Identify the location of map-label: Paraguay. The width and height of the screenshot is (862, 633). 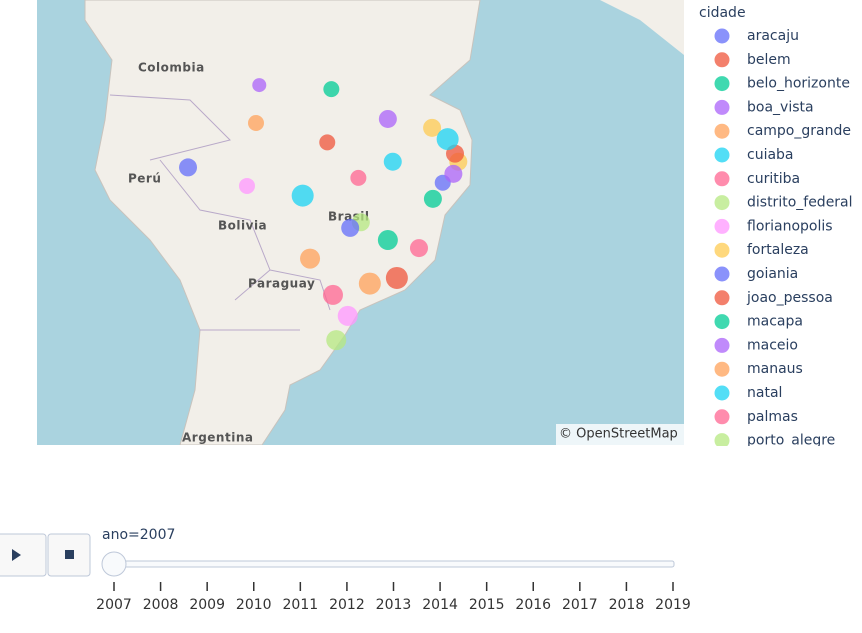
(281, 284).